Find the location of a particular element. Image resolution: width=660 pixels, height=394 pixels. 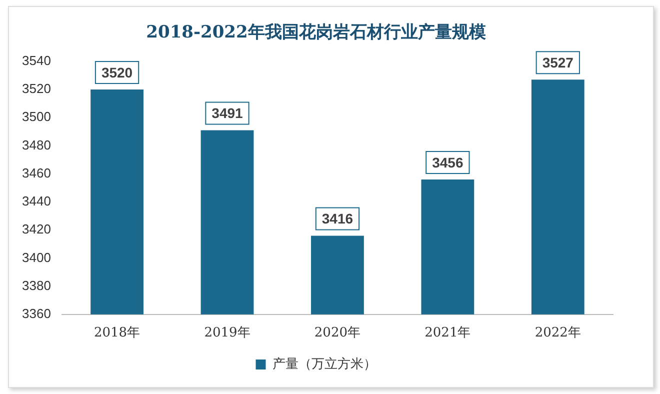

legend-label: 产量（万立方米） is located at coordinates (324, 364).